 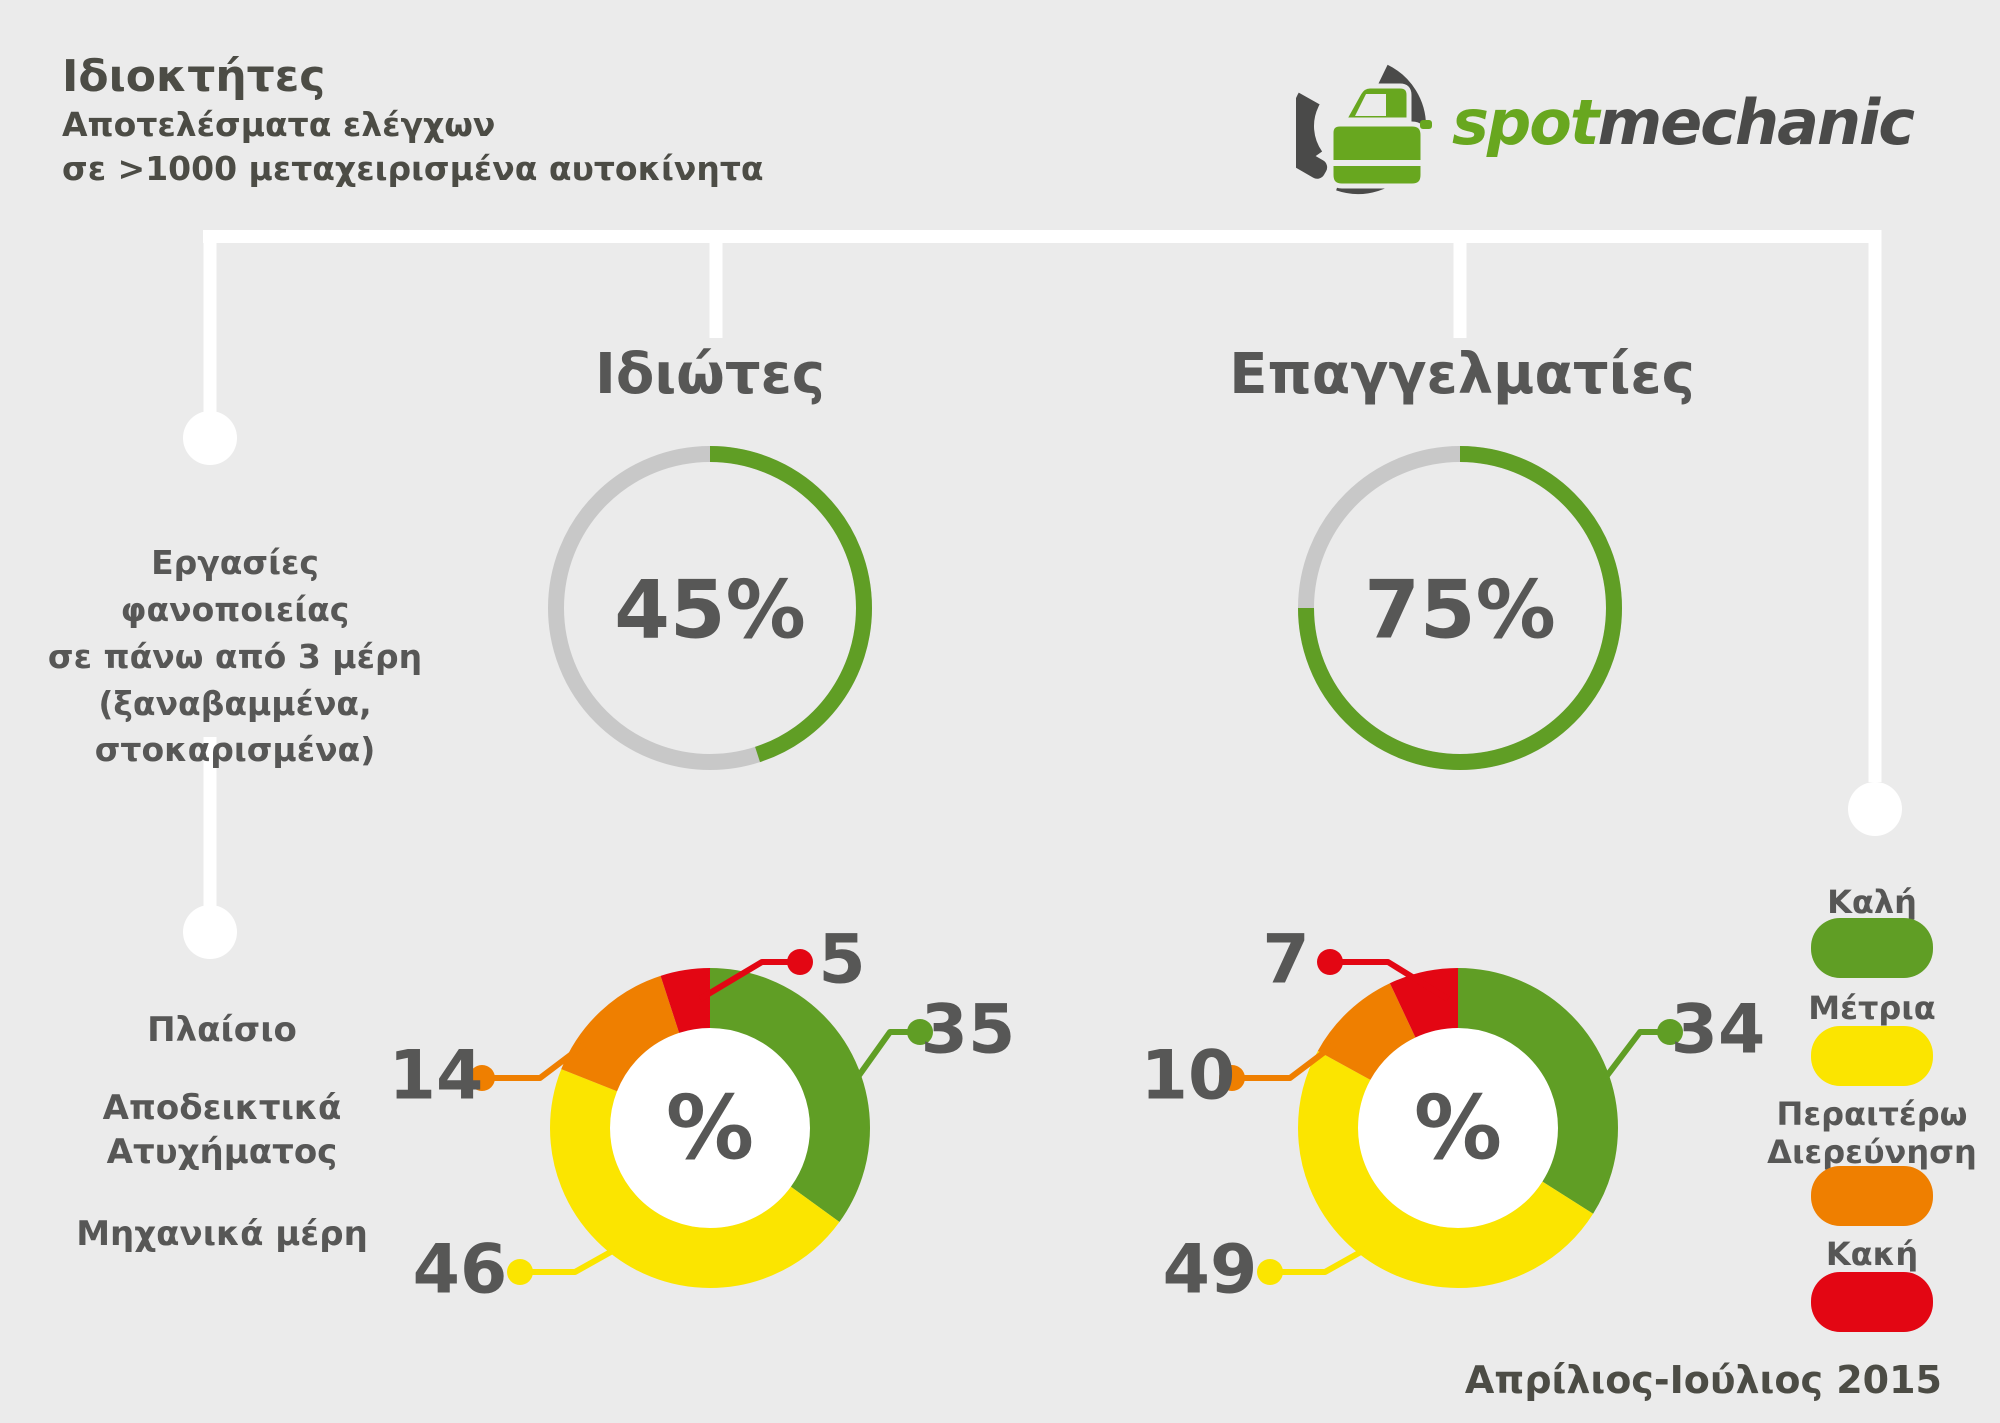 I want to click on column-heading-private: Ιδιώτες, so click(x=710, y=374).